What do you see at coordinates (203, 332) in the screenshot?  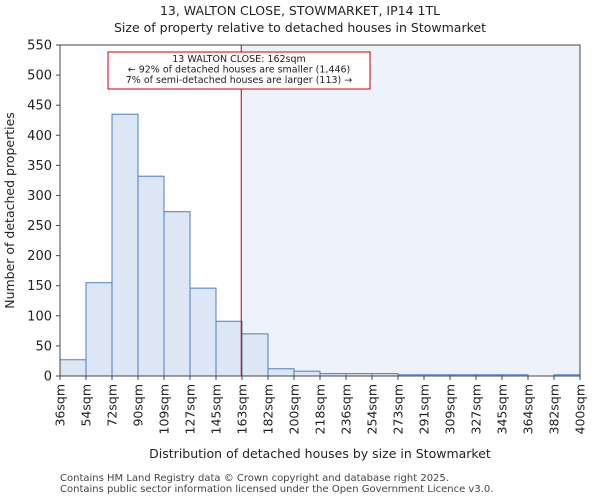 I see `bar-127sqm` at bounding box center [203, 332].